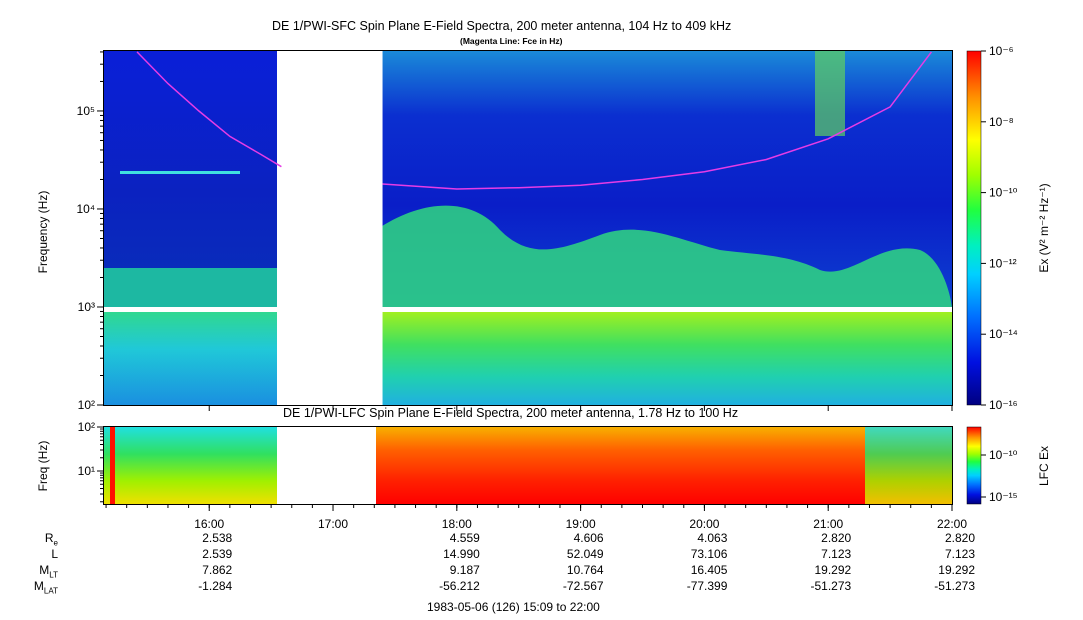 The width and height of the screenshot is (1083, 620). What do you see at coordinates (828, 524) in the screenshot?
I see `time-tick-label: 21:00` at bounding box center [828, 524].